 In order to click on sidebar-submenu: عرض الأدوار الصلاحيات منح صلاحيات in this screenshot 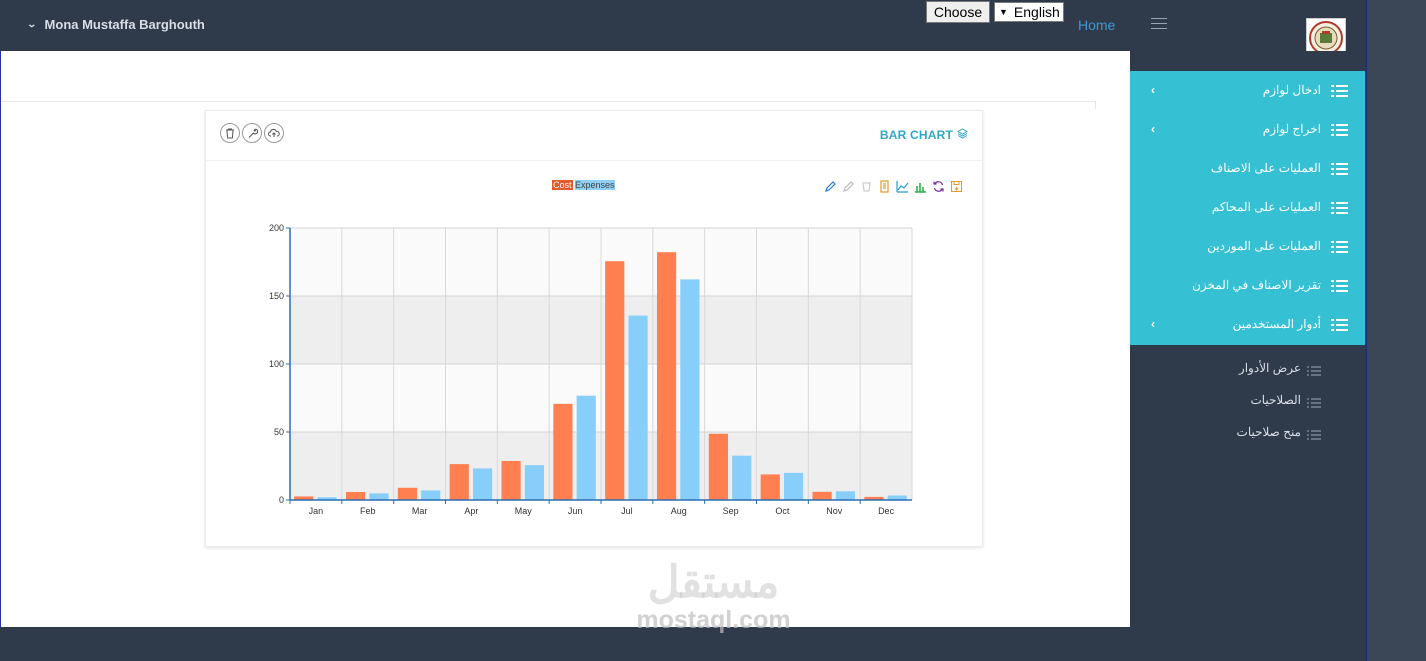, I will do `click(1247, 400)`.